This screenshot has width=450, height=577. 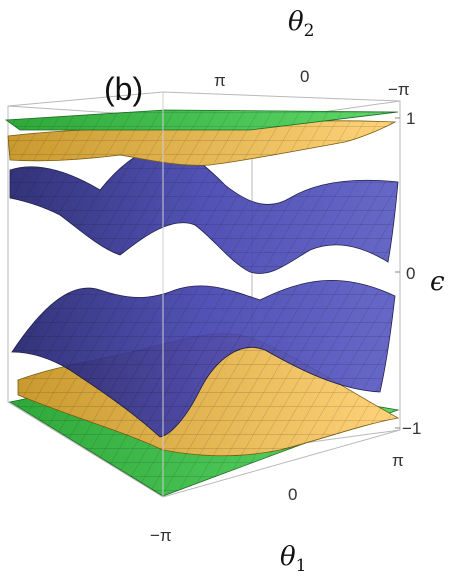 What do you see at coordinates (301, 24) in the screenshot?
I see `theta2-axis-label: θ2` at bounding box center [301, 24].